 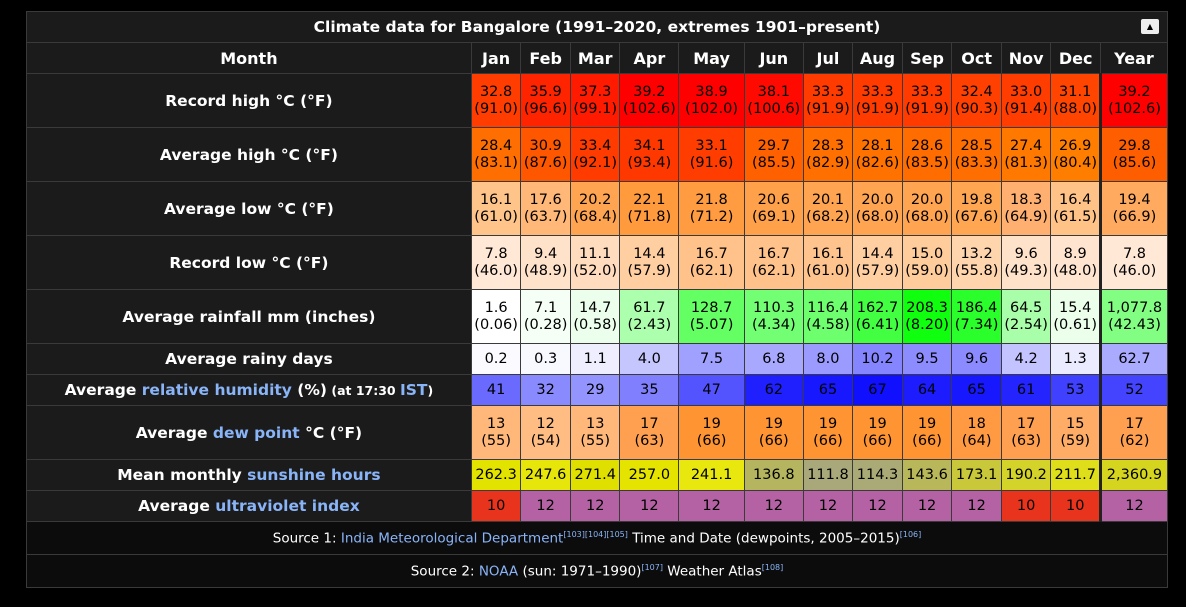 I want to click on cell-value: 33.3, so click(x=828, y=92).